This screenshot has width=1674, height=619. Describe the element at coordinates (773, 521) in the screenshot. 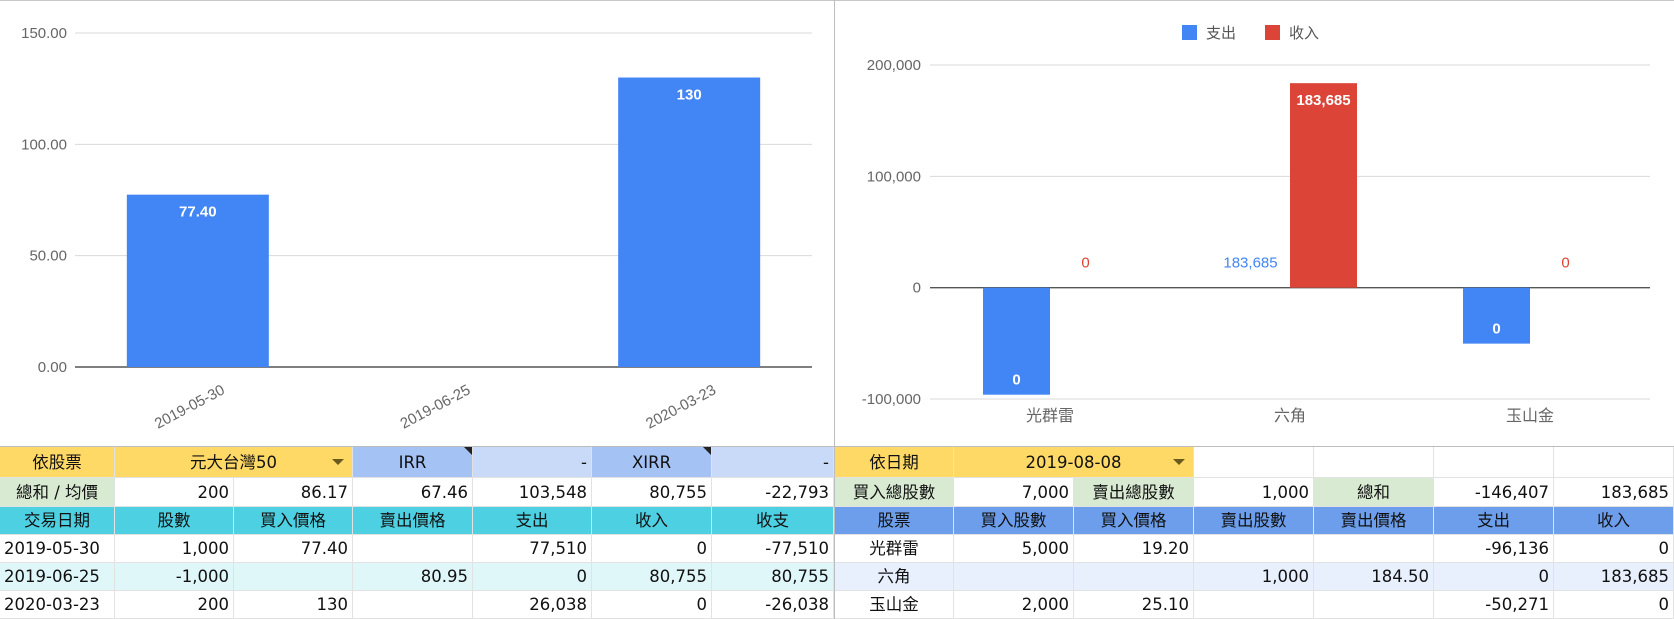

I see `column-header: 收支` at that location.